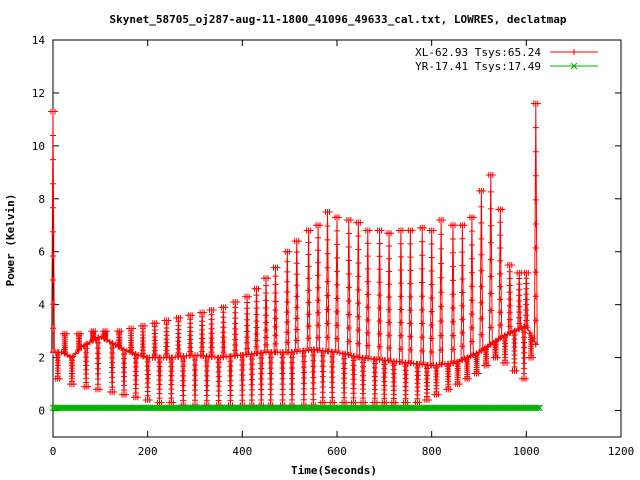 The image size is (640, 480). Describe the element at coordinates (538, 408) in the screenshot. I see `yr-point` at that location.